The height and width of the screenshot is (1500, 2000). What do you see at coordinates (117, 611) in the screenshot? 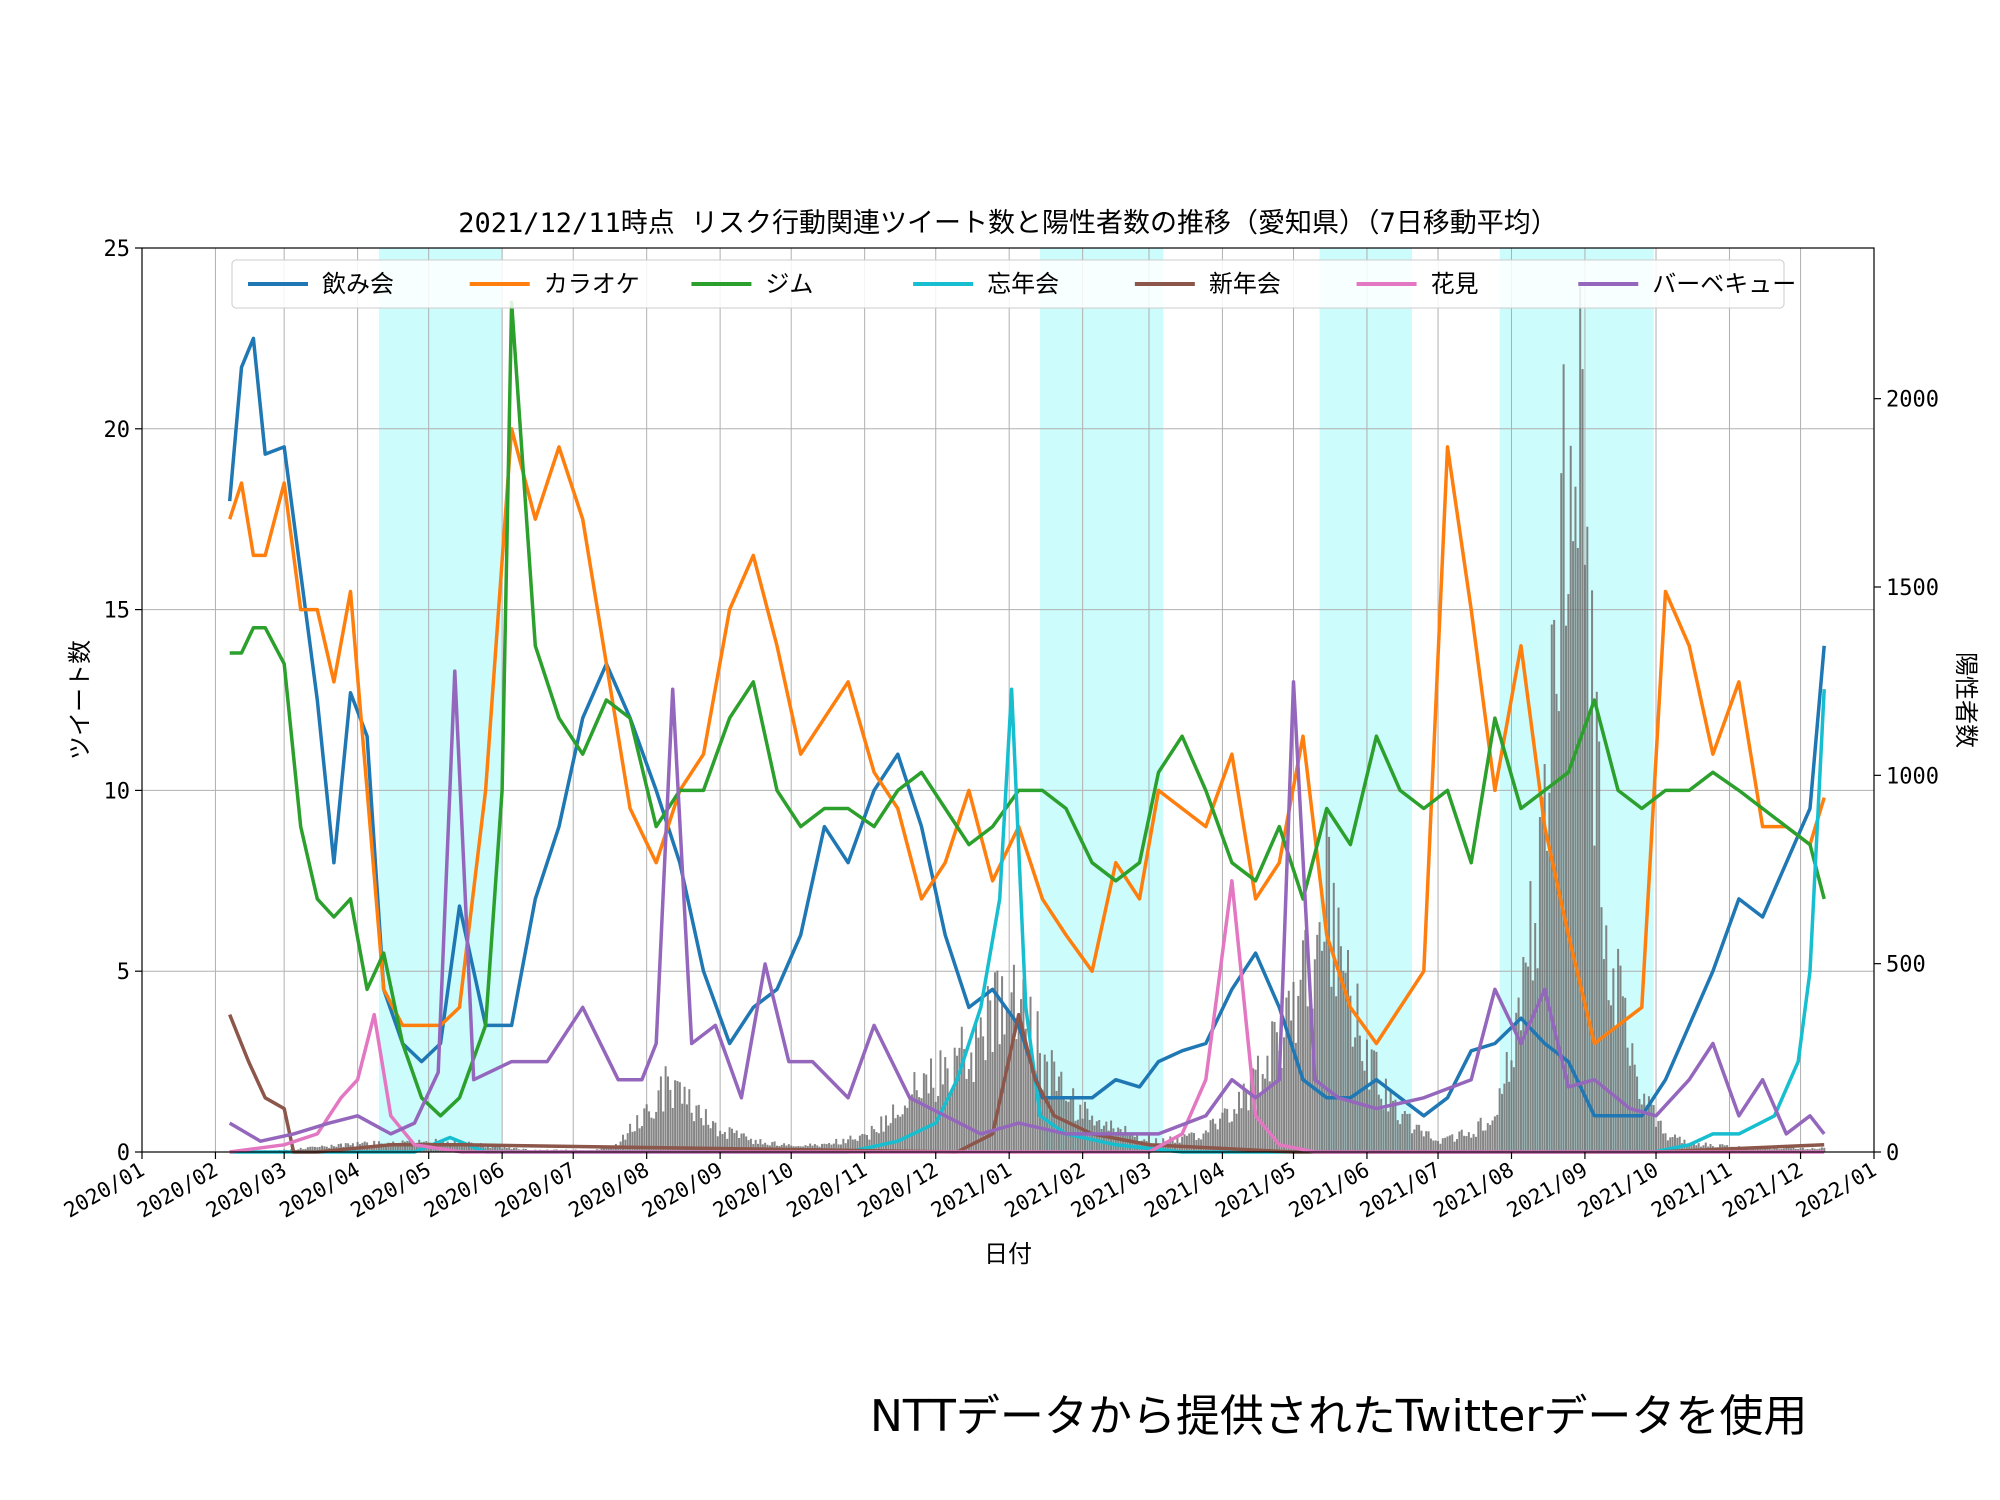
I see `y-tick-label: 15` at bounding box center [117, 611].